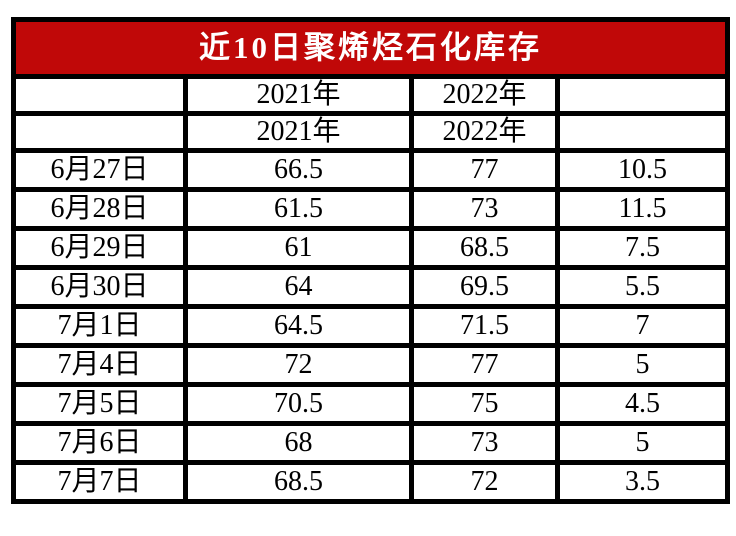  I want to click on value-2021-cell: 68, so click(298, 443).